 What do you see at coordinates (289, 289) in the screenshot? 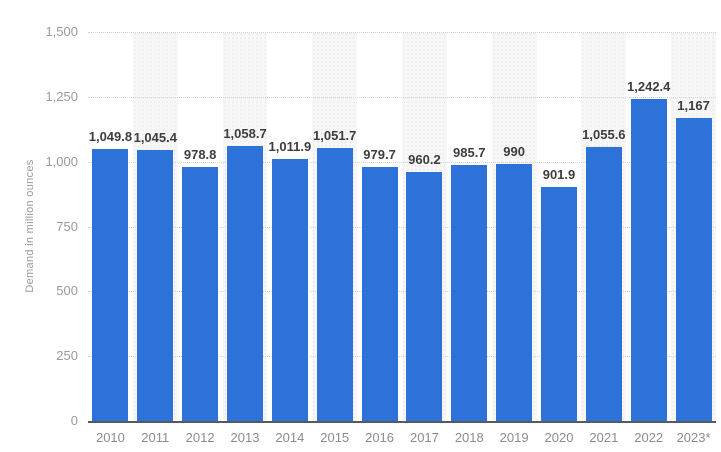
I see `bar-2014` at bounding box center [289, 289].